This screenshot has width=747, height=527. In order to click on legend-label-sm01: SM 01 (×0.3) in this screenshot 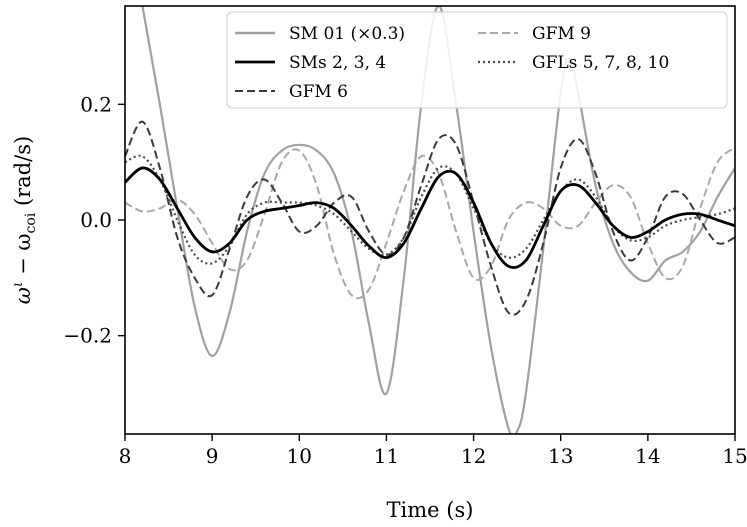, I will do `click(347, 34)`.